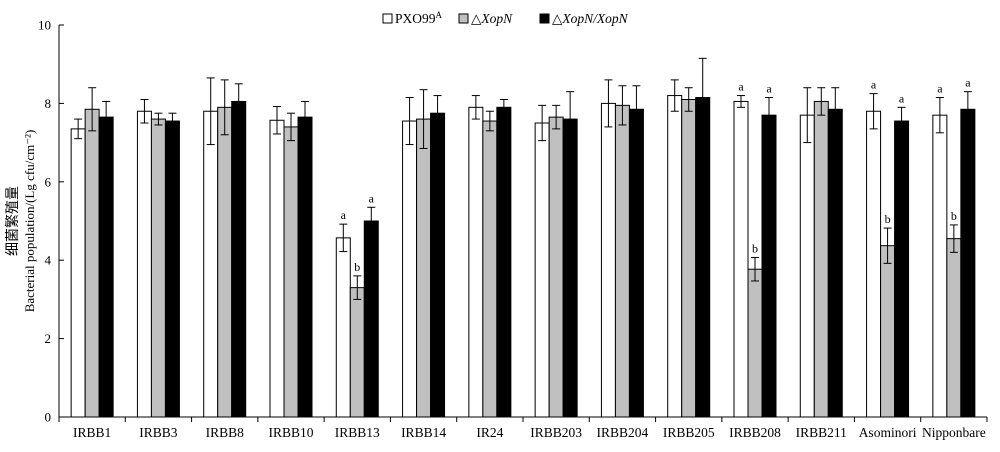  I want to click on x-category-label: IRBB203, so click(556, 432).